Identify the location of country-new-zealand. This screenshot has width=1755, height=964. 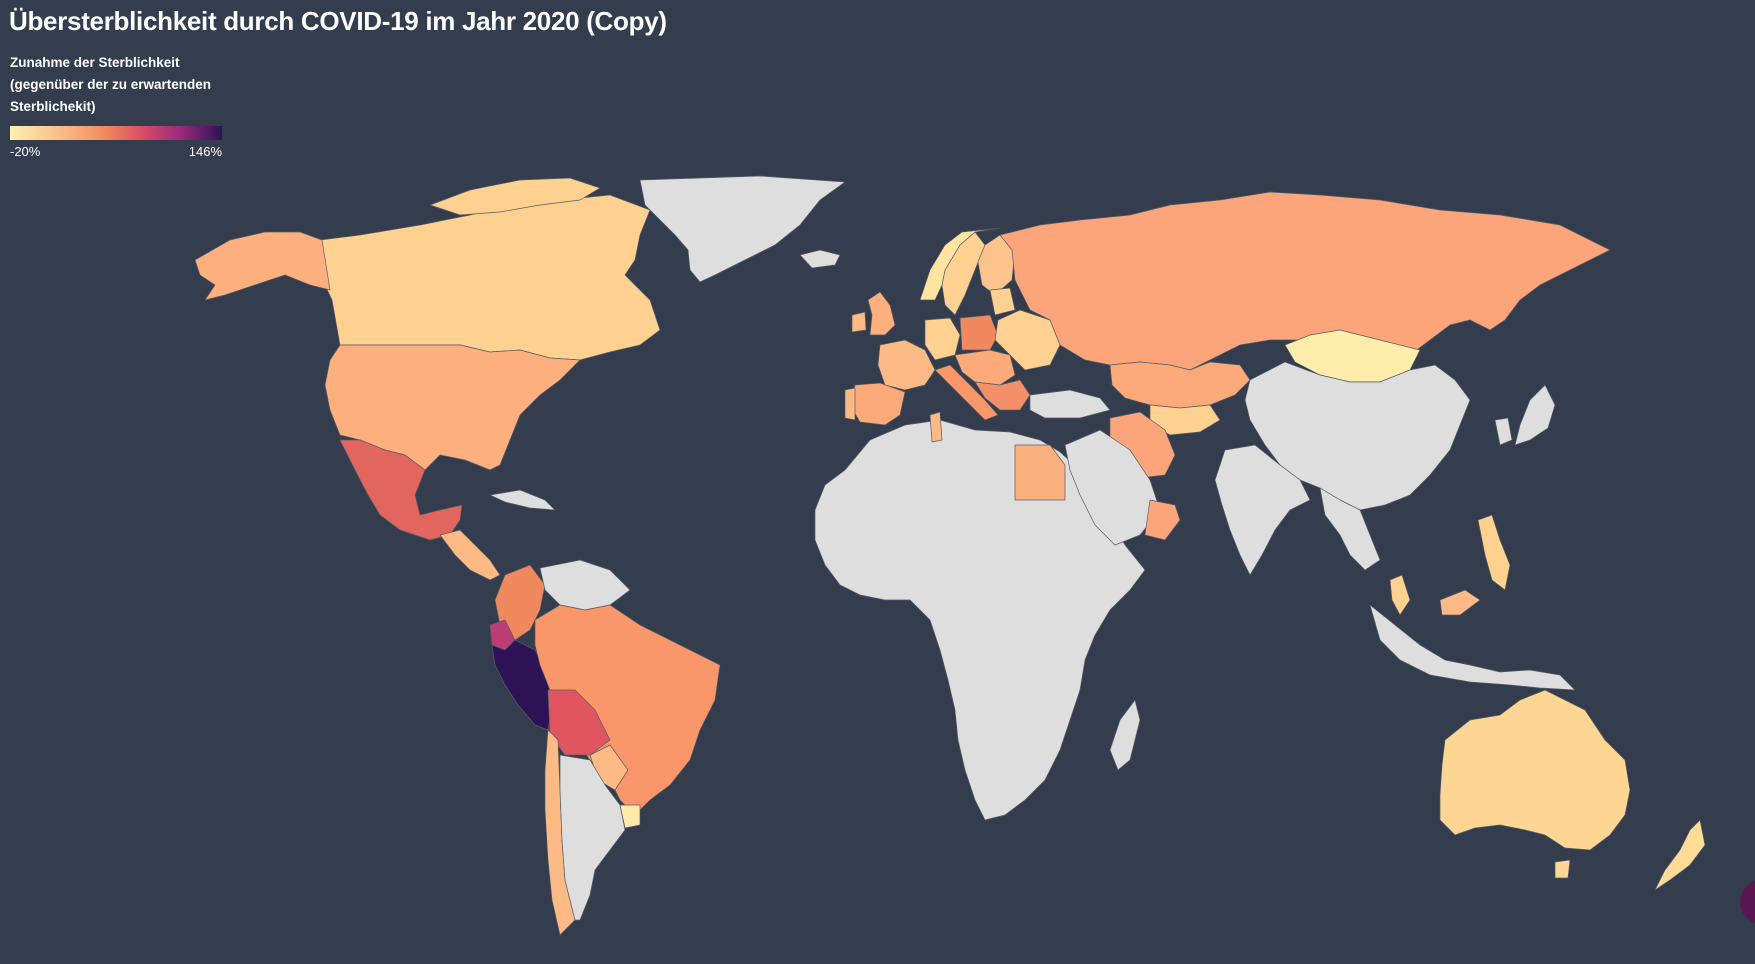
(1680, 855).